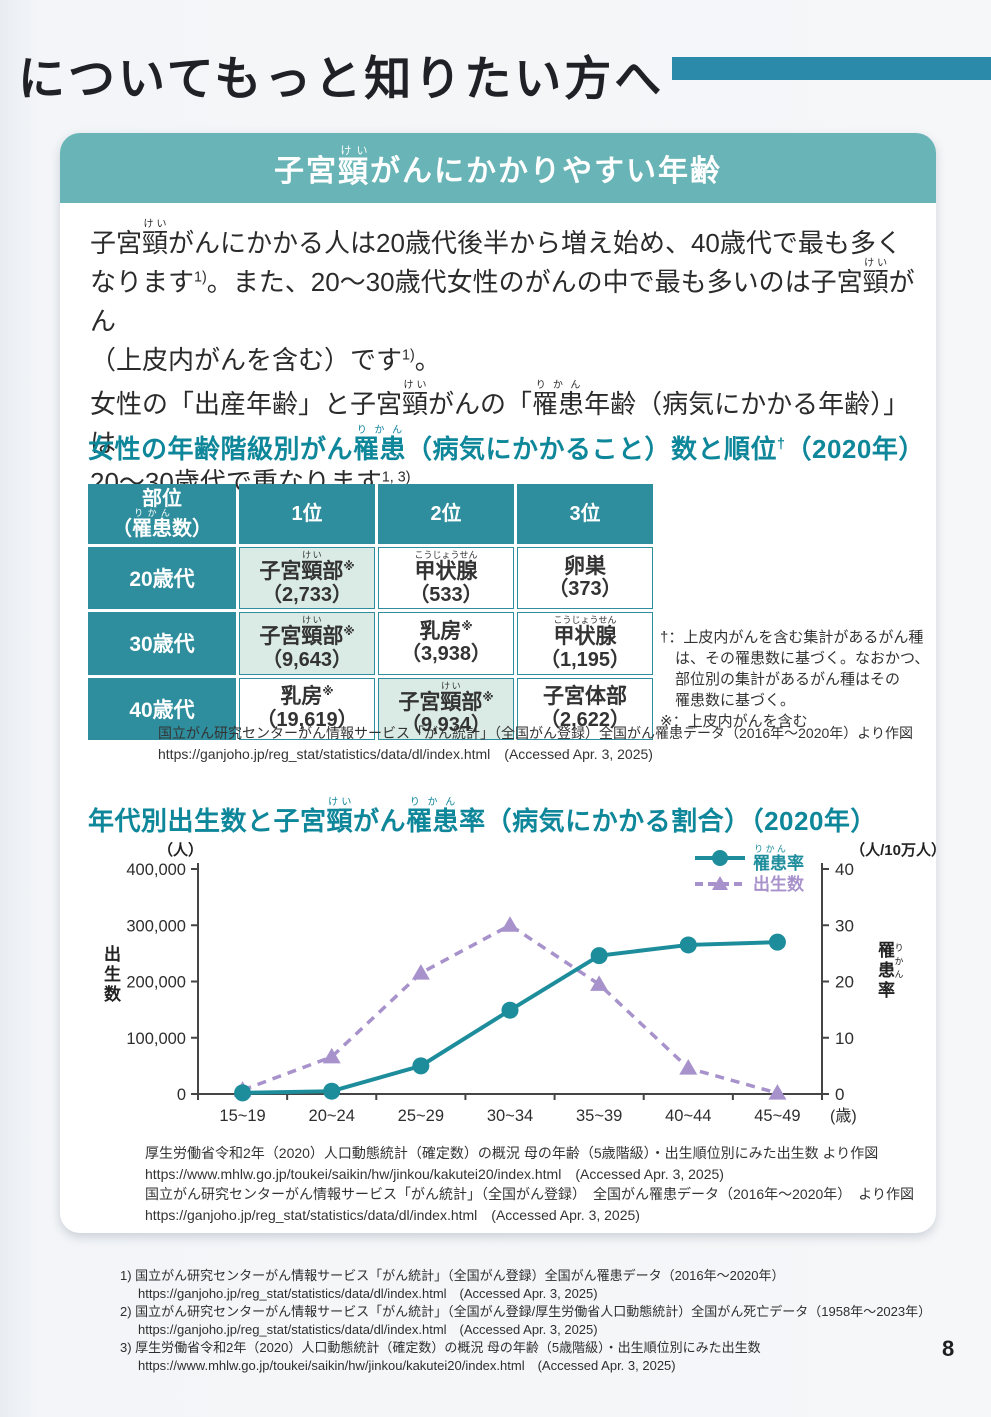 The image size is (991, 1417). I want to click on right-axis-unit: （人/10万人）, so click(898, 850).